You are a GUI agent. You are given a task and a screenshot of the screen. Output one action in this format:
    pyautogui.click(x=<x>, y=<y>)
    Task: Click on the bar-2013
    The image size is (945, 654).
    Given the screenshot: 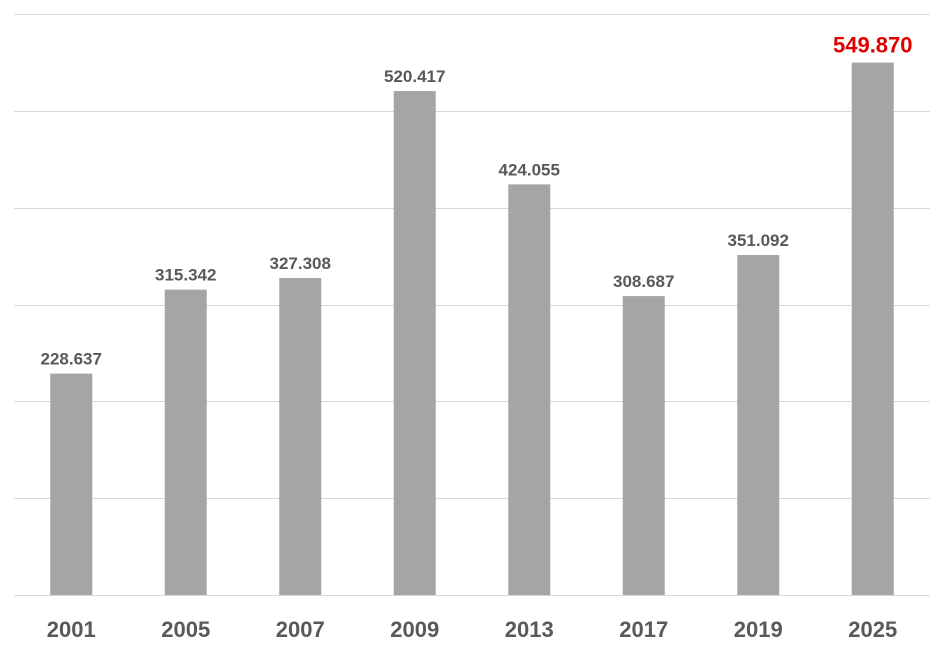 What is the action you would take?
    pyautogui.click(x=529, y=389)
    